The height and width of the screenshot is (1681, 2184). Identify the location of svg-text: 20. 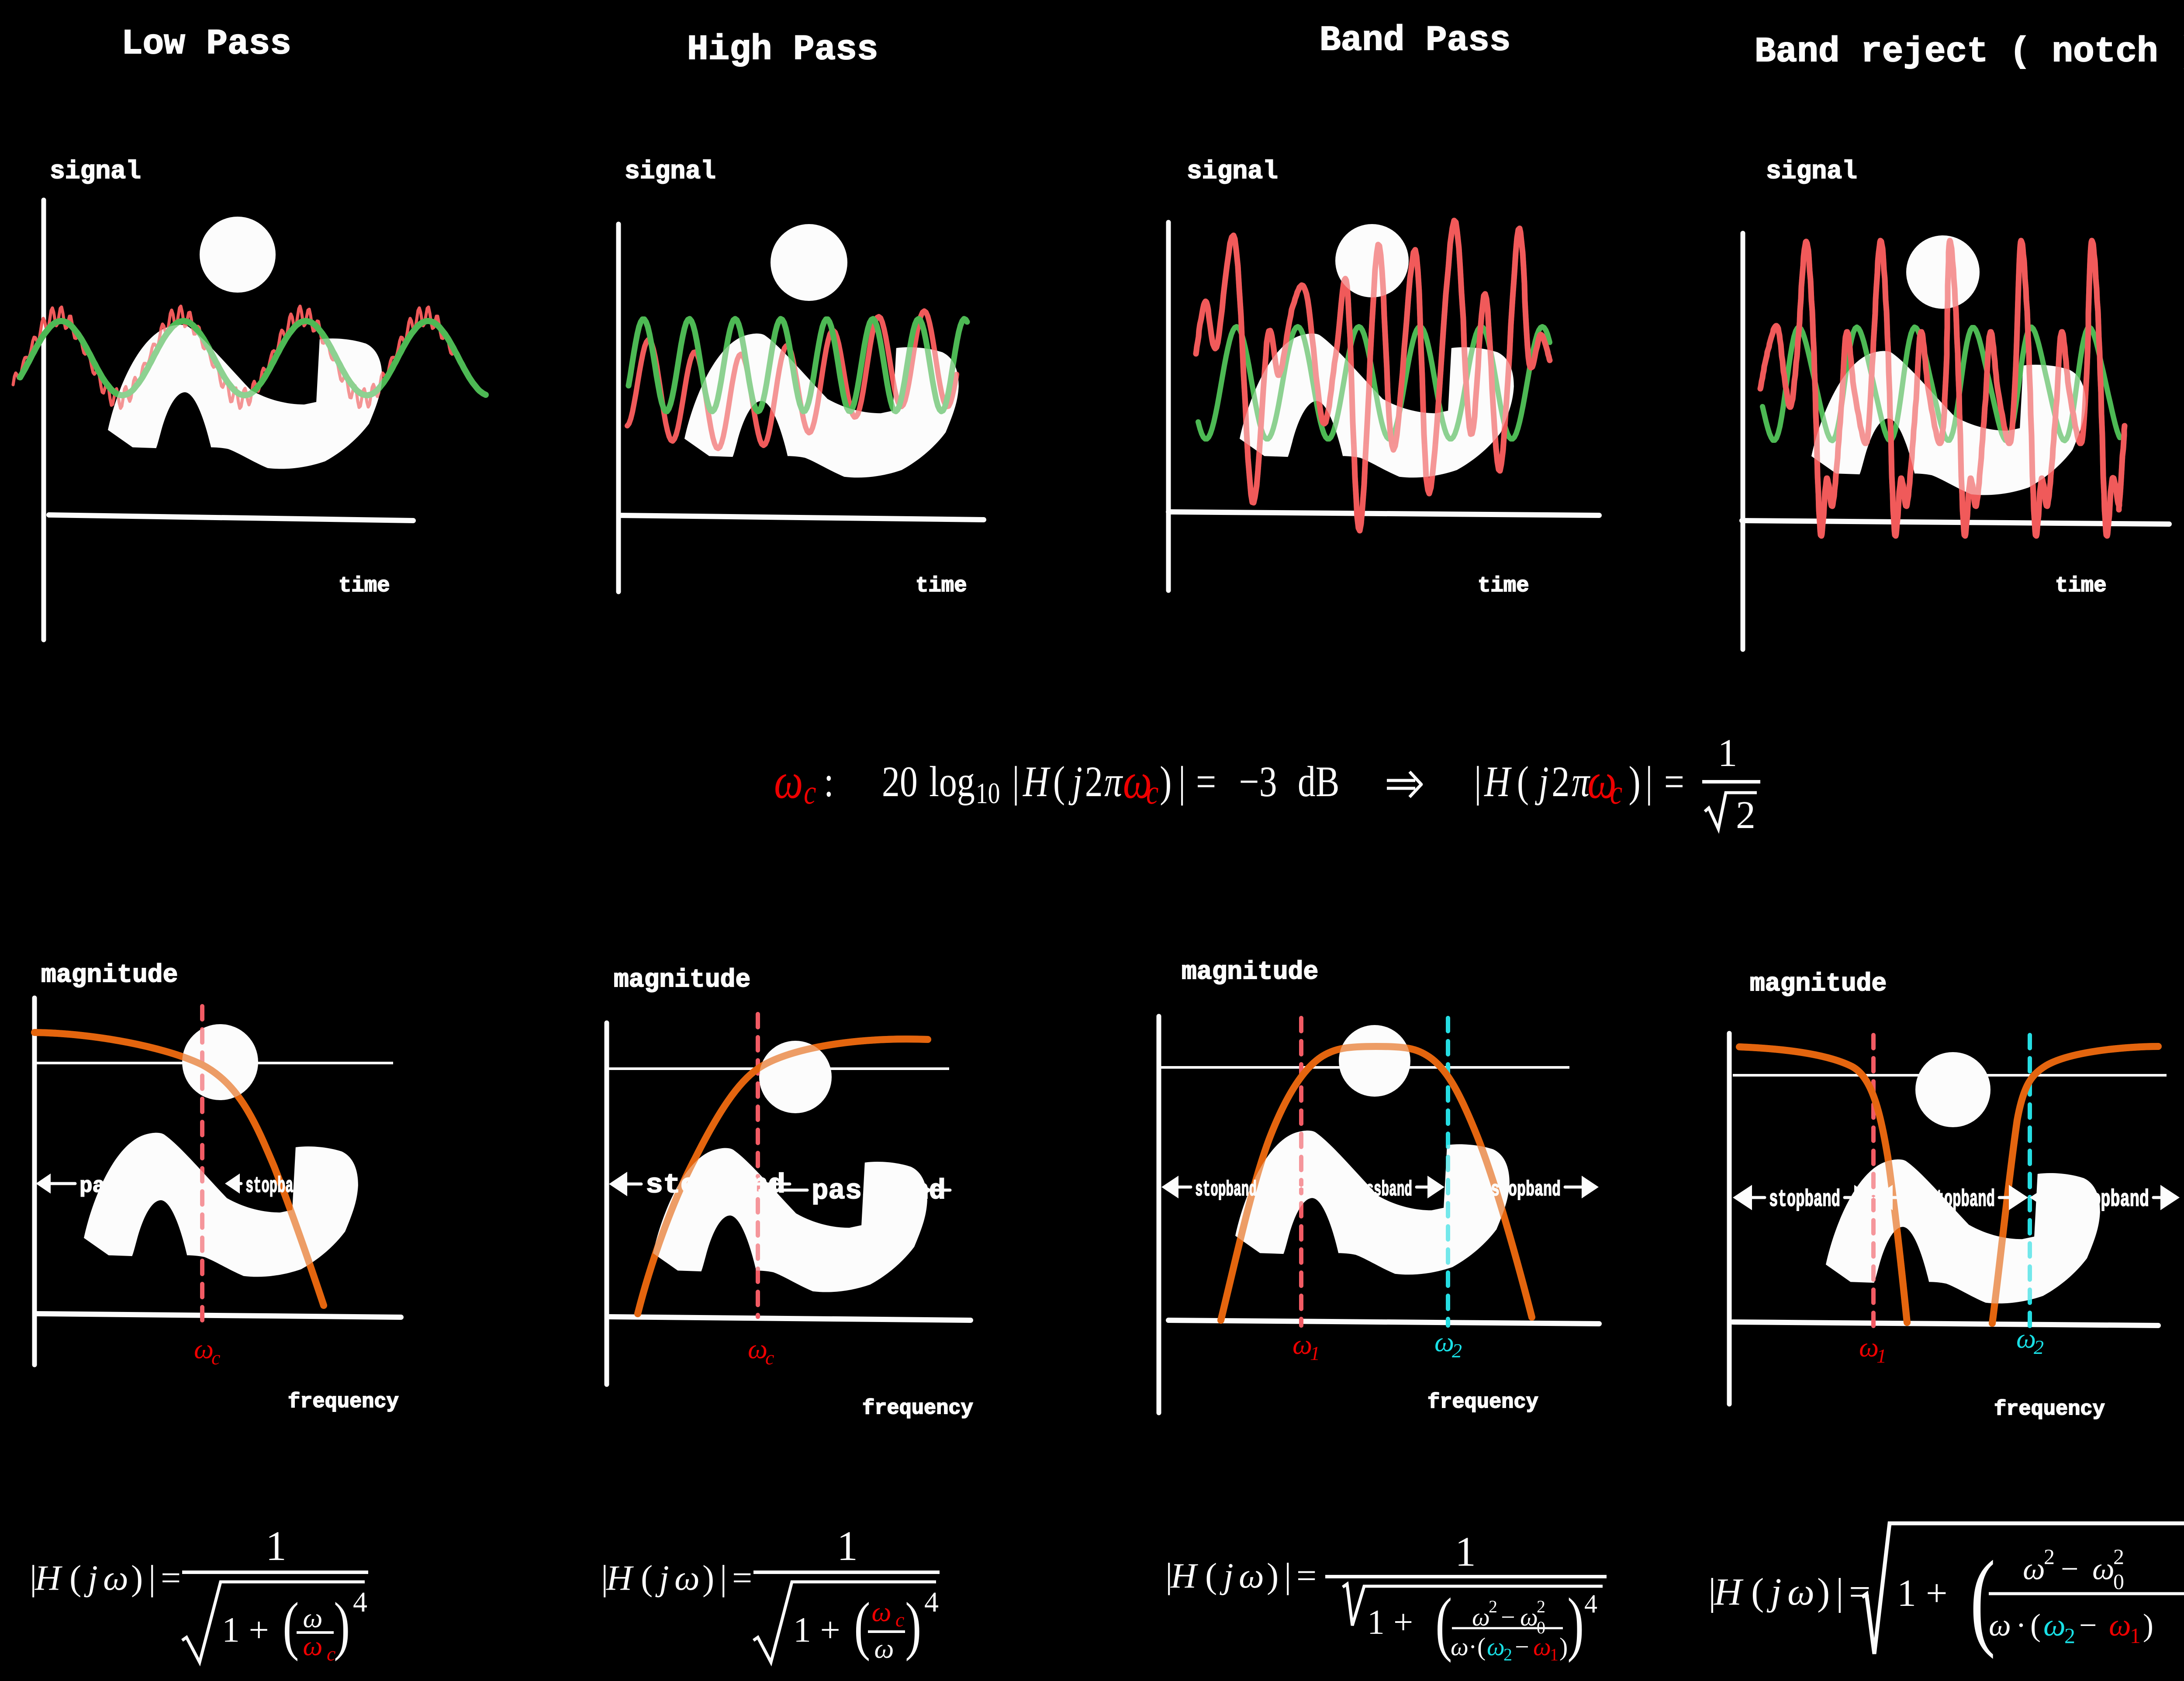
(900, 781).